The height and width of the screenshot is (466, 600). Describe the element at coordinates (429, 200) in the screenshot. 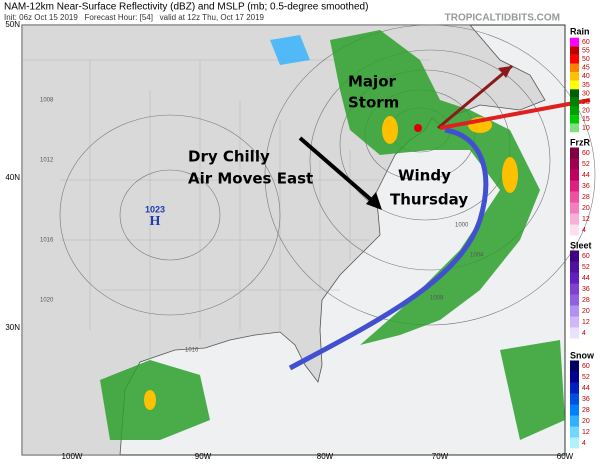

I see `annotation: Thursday` at that location.